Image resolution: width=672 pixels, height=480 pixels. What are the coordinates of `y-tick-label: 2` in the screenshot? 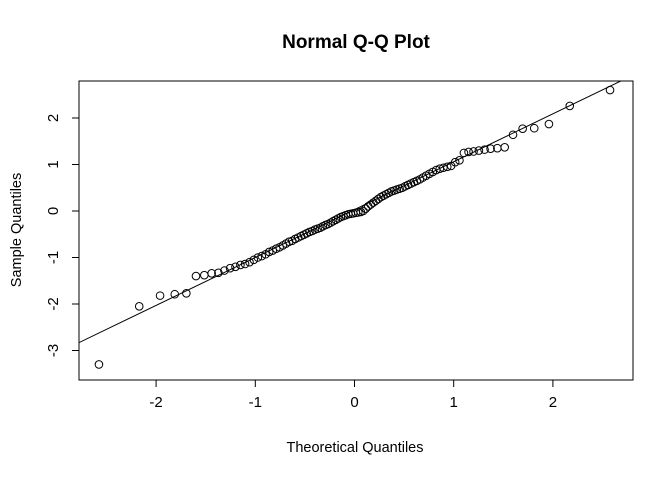 It's located at (53, 118).